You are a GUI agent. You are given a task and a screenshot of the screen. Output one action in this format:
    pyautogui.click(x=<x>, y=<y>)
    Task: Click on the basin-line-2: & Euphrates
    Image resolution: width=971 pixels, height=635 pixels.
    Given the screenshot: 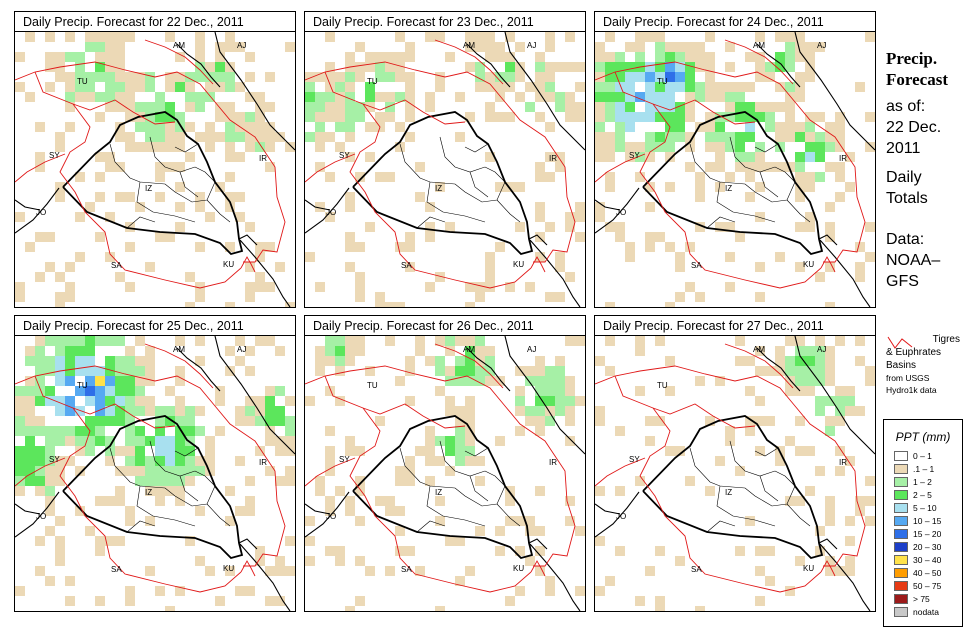 What is the action you would take?
    pyautogui.click(x=914, y=352)
    